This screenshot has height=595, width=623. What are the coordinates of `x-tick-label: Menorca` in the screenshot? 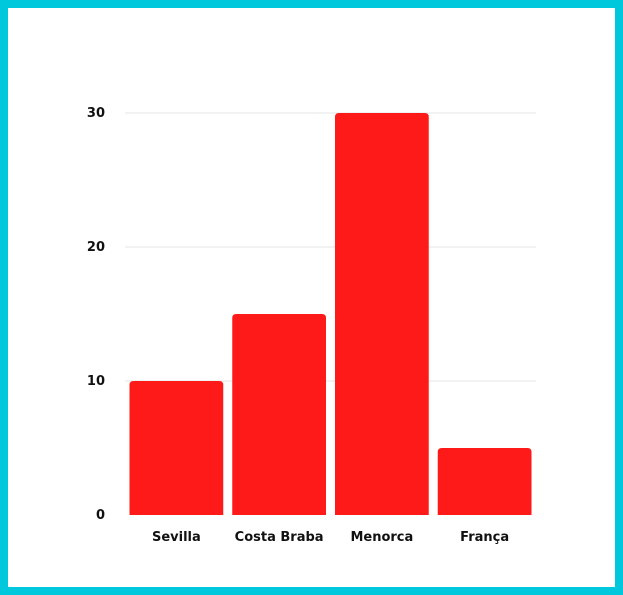 It's located at (381, 537).